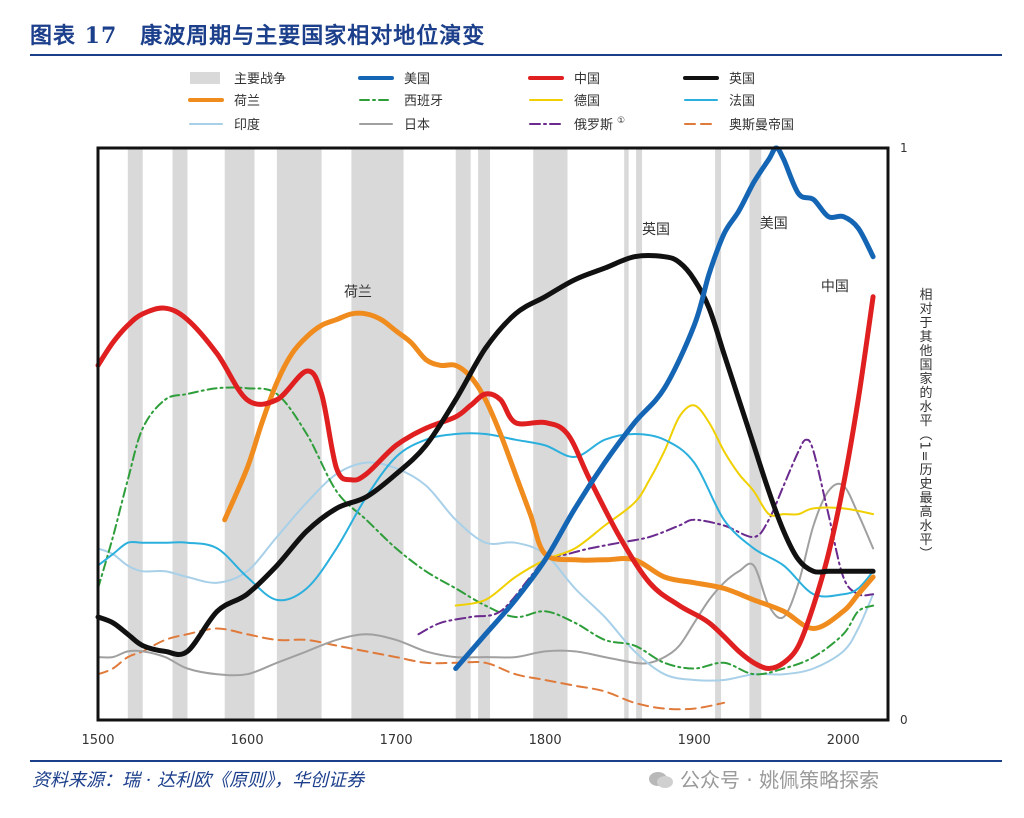  I want to click on series-label: 中国, so click(835, 287).